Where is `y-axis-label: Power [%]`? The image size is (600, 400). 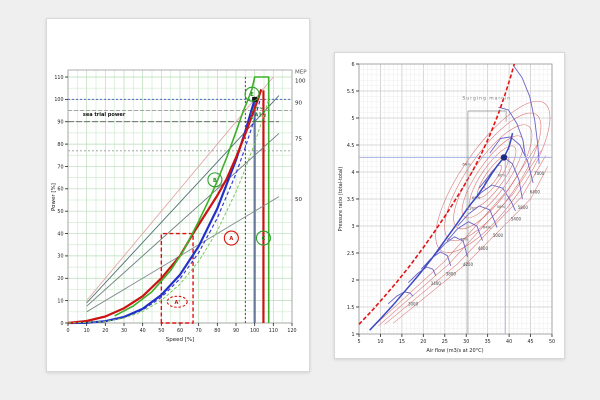
y-axis-label: Power [%] is located at coordinates (54, 197).